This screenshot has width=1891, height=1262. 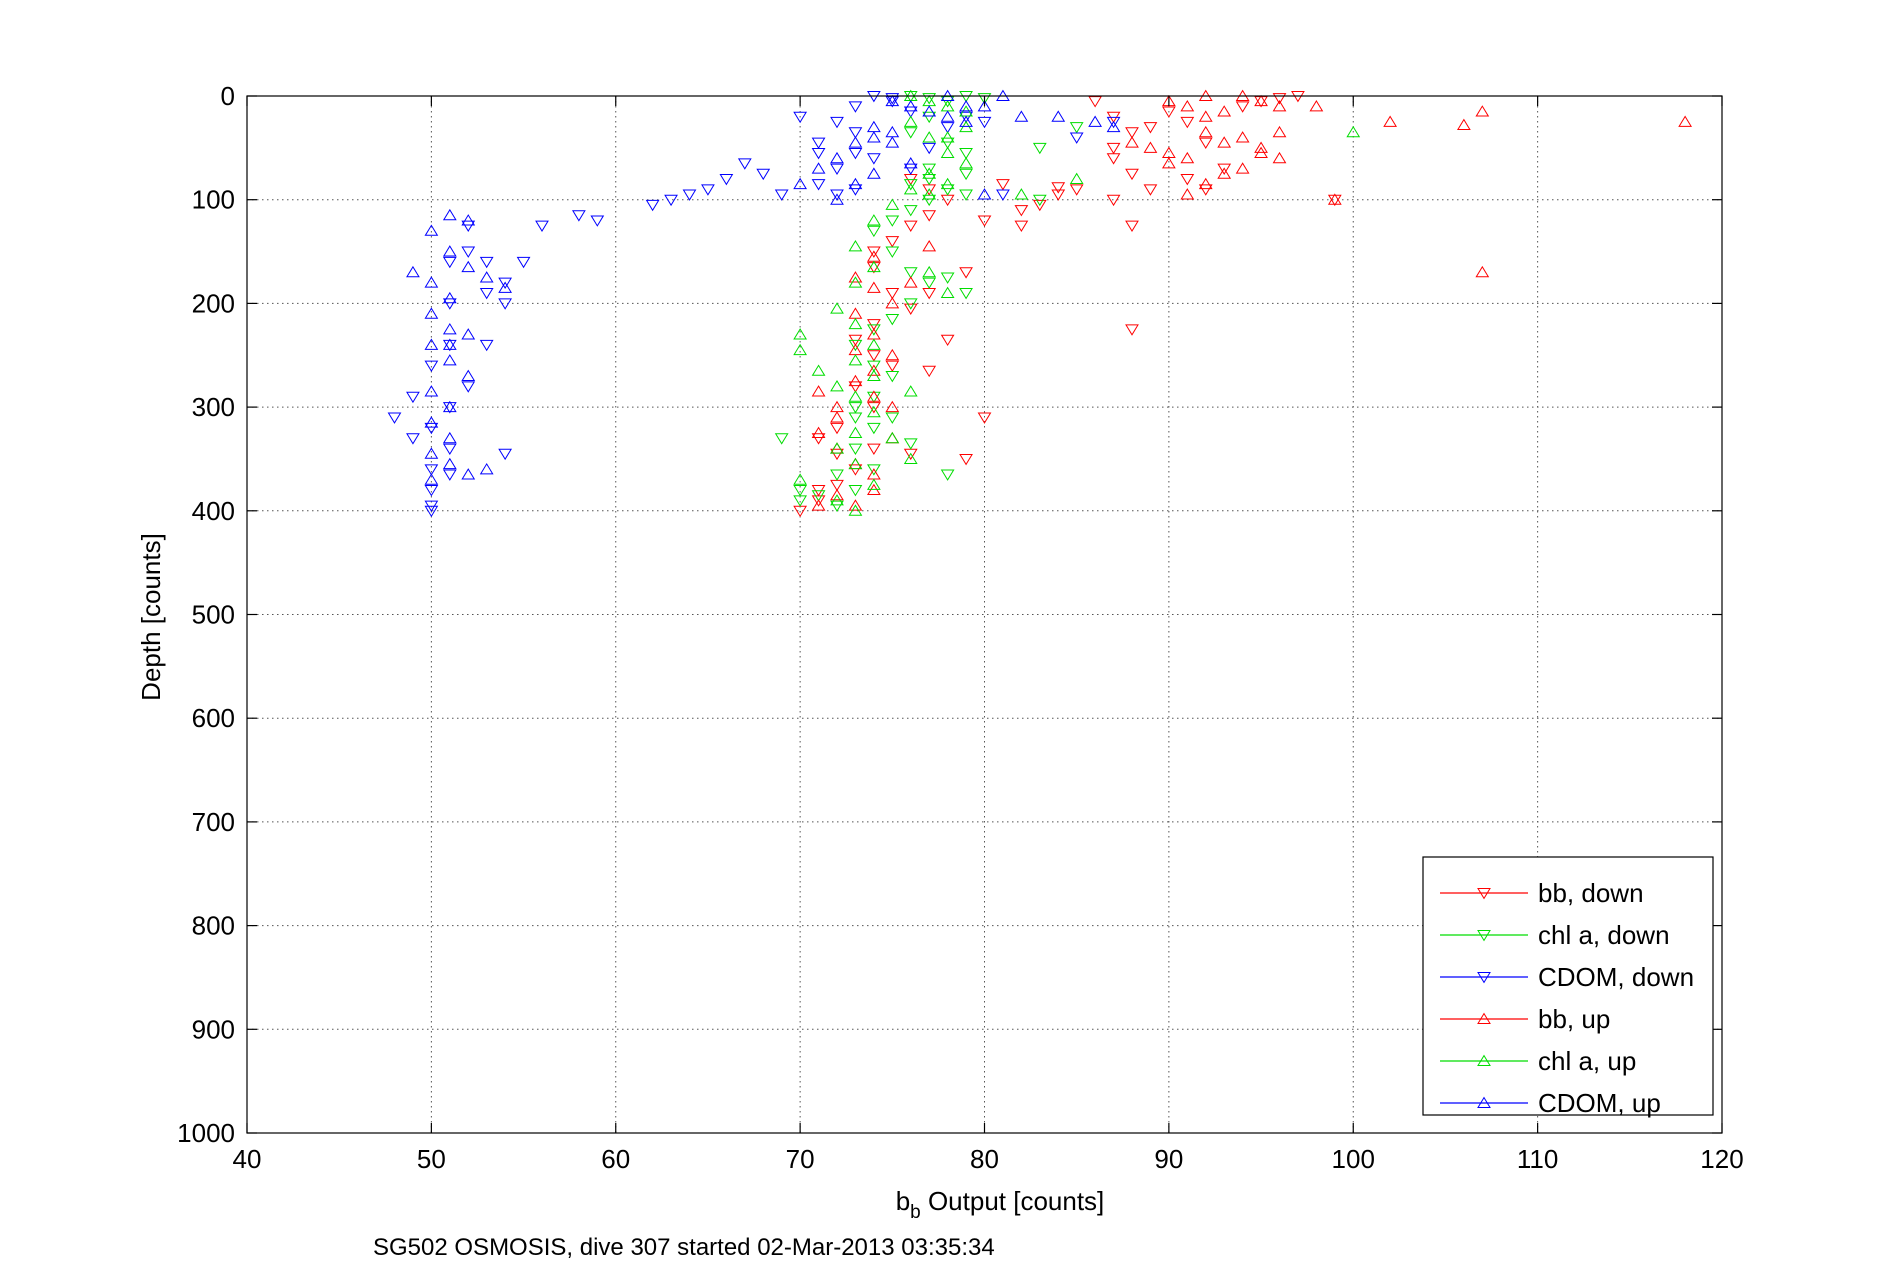 I want to click on x-tick-label: 120, so click(x=1721, y=1159).